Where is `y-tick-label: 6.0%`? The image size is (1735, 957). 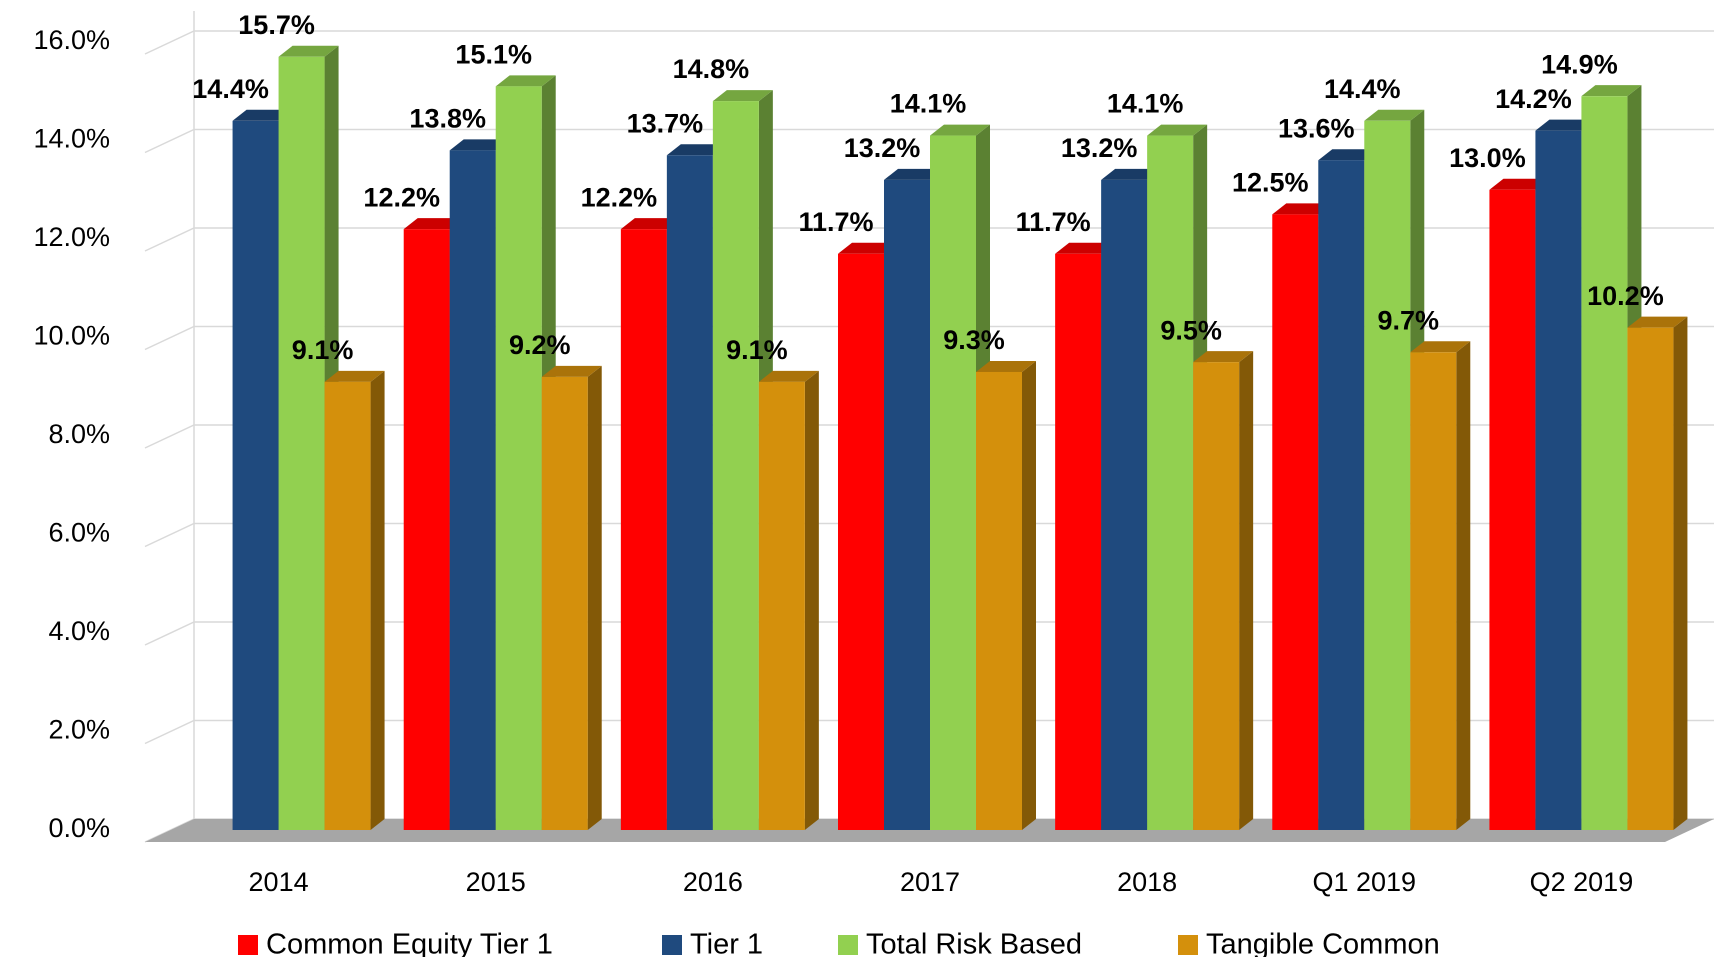 y-tick-label: 6.0% is located at coordinates (79, 533).